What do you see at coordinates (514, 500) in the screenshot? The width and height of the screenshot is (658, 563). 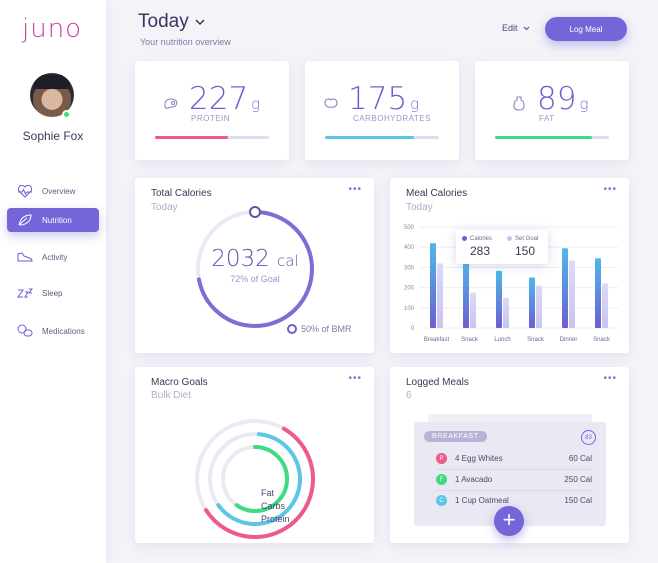 I see `list-item: C 1 Cup Oatmeal 150 Cal` at bounding box center [514, 500].